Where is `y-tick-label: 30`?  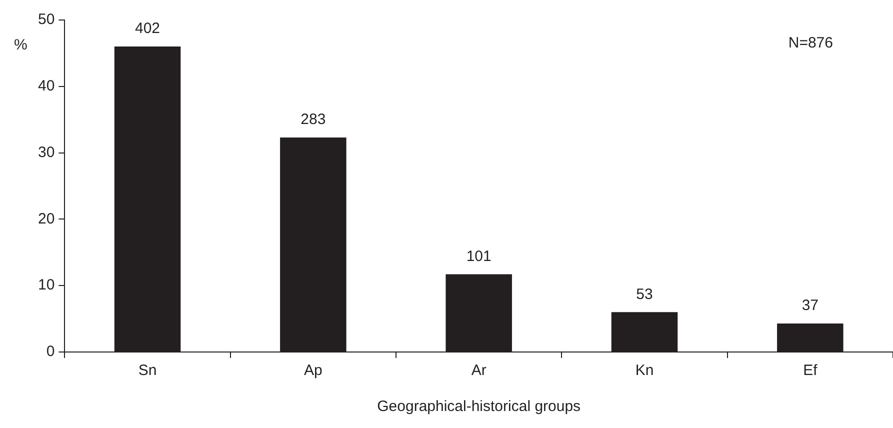 y-tick-label: 30 is located at coordinates (46, 152).